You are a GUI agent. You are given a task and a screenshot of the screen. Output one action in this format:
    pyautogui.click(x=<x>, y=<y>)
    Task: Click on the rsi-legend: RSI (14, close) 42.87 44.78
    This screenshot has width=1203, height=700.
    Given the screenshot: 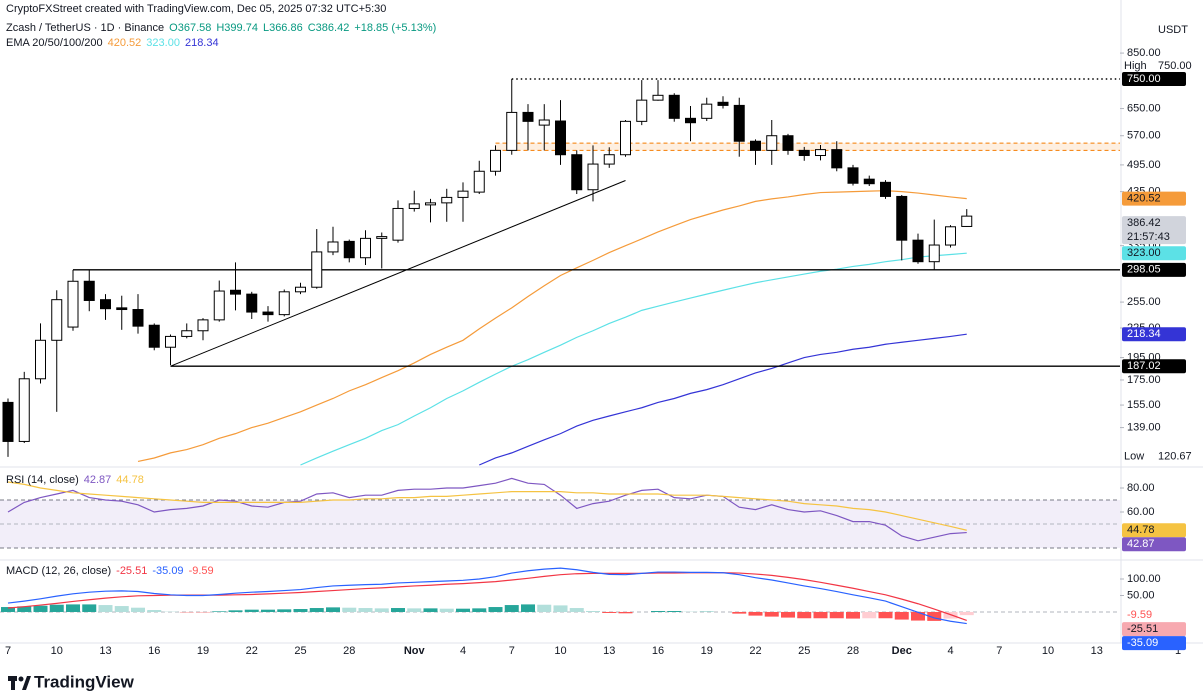 What is the action you would take?
    pyautogui.click(x=75, y=480)
    